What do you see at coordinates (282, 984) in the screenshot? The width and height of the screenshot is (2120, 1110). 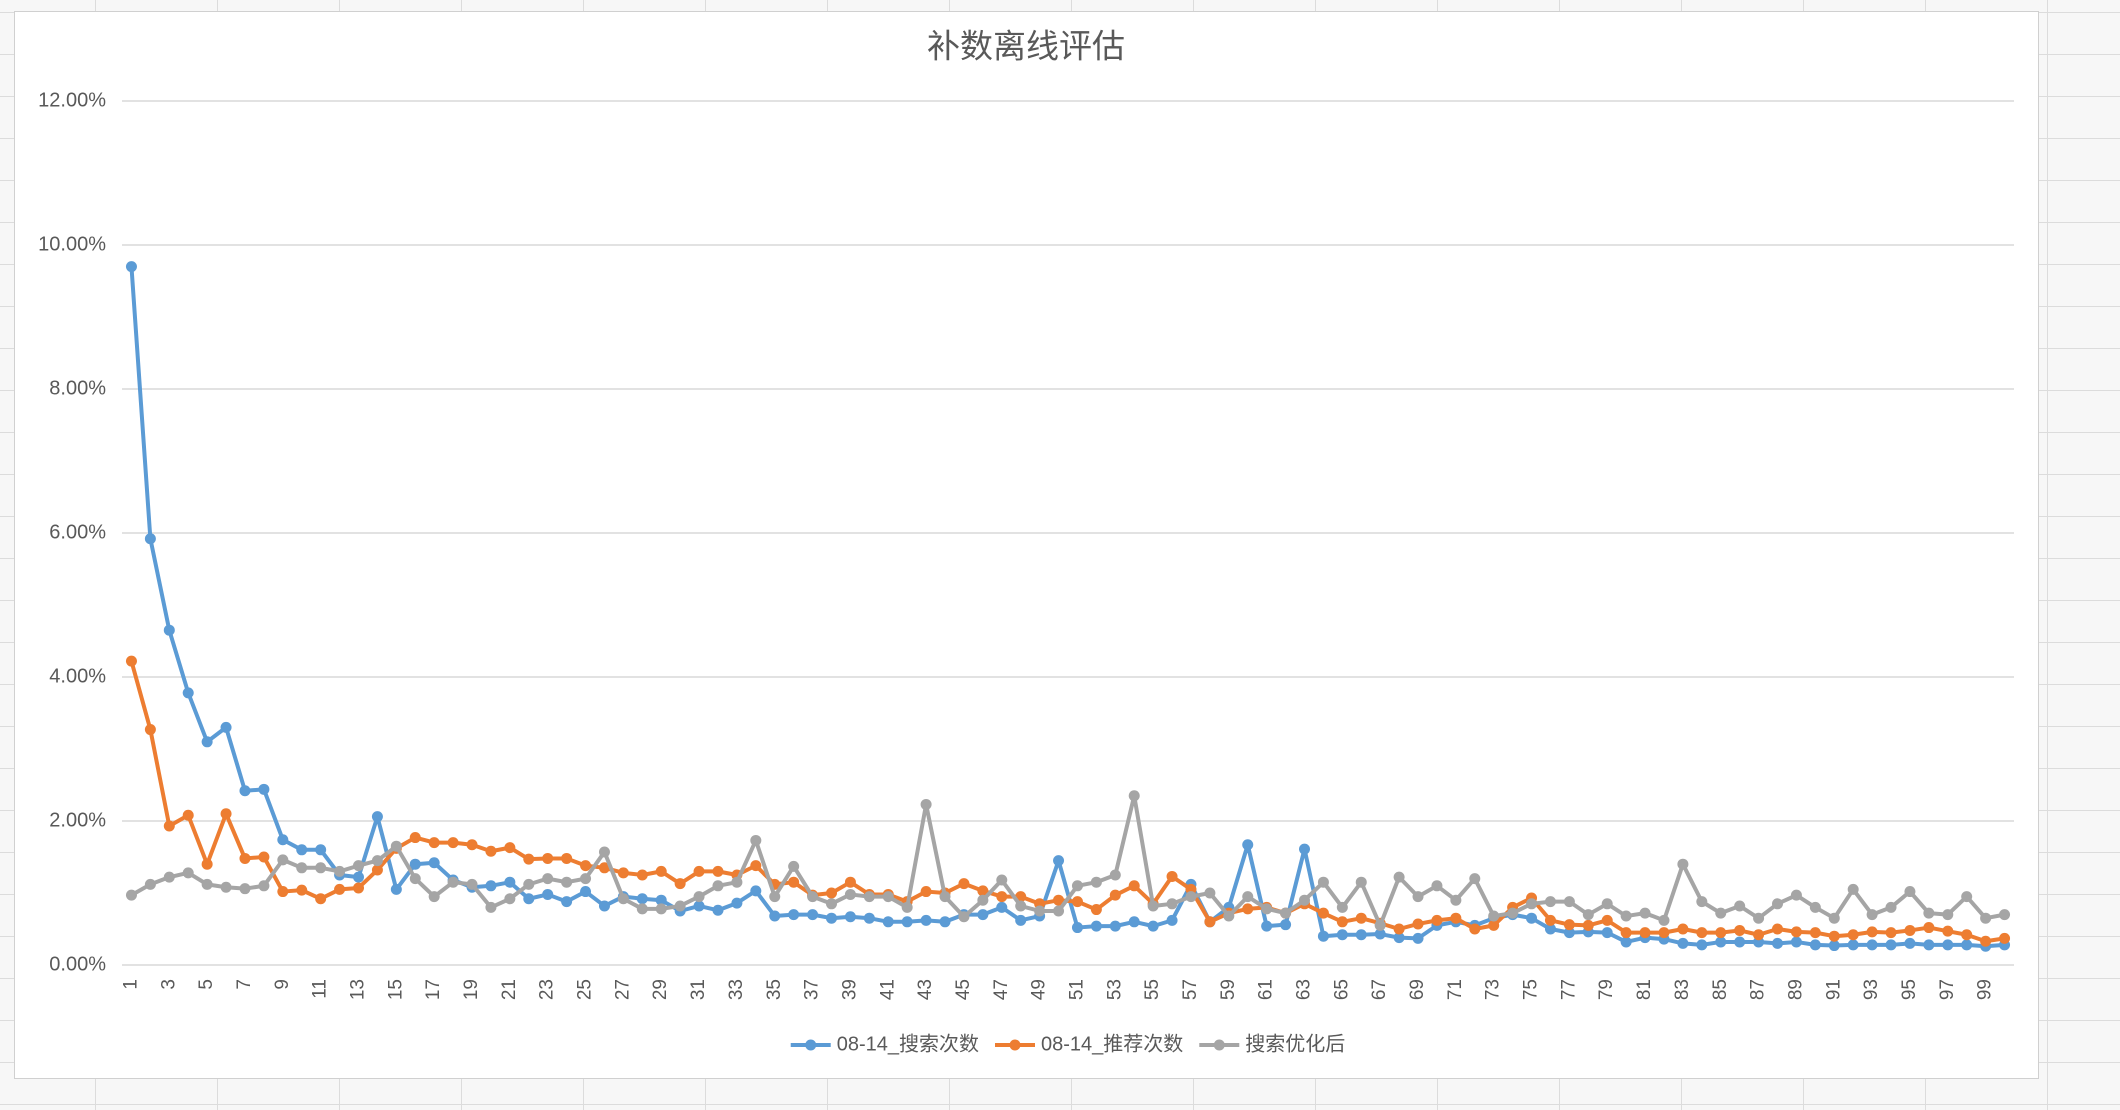 I see `x-tick-label: 9` at bounding box center [282, 984].